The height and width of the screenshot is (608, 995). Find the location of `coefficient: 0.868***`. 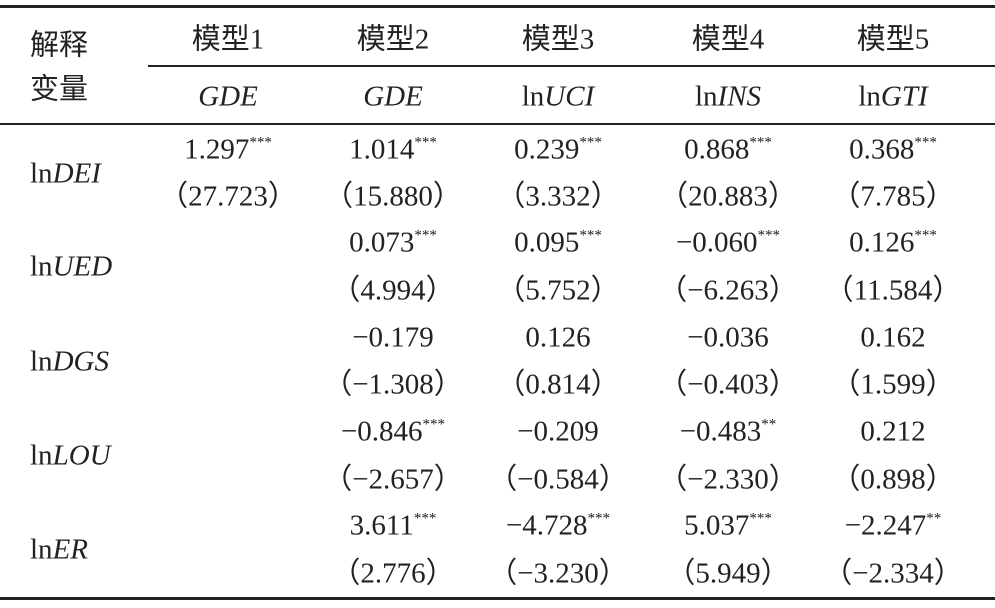

coefficient: 0.868*** is located at coordinates (728, 149).